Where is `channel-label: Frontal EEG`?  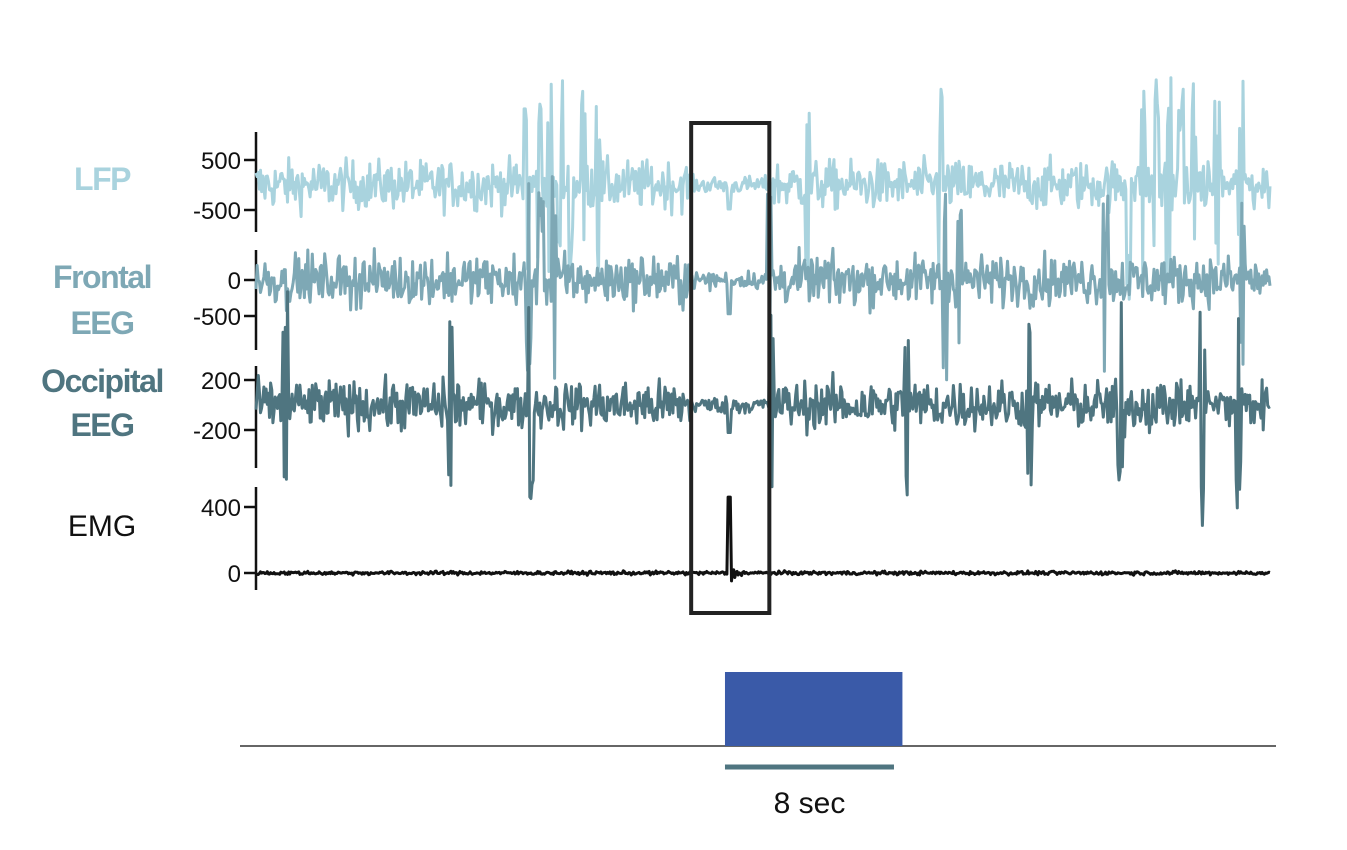 channel-label: Frontal EEG is located at coordinates (102, 300).